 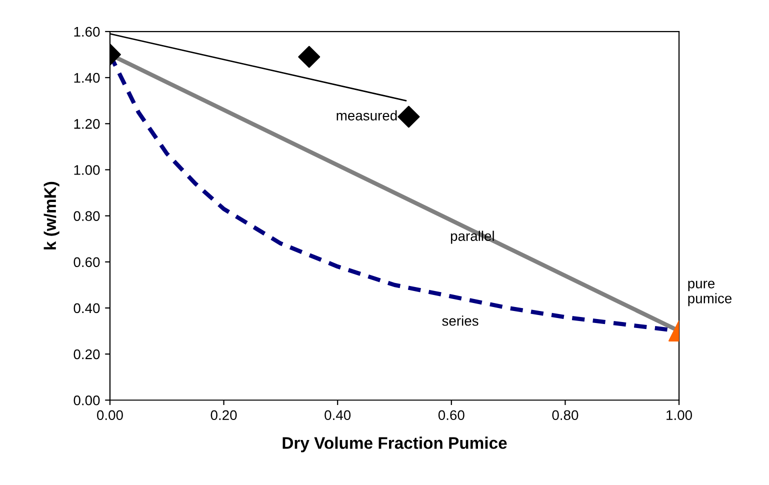 I want to click on y-tick-label: 0.20, so click(x=87, y=354).